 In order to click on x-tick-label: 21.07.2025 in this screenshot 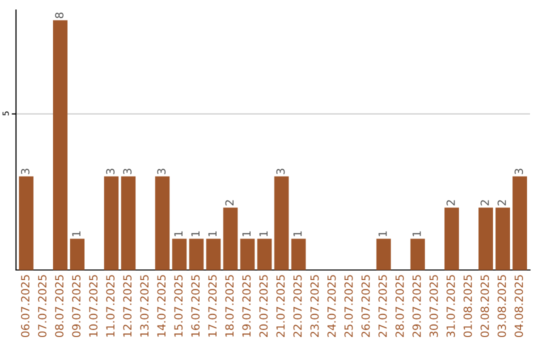, I will do `click(280, 306)`.